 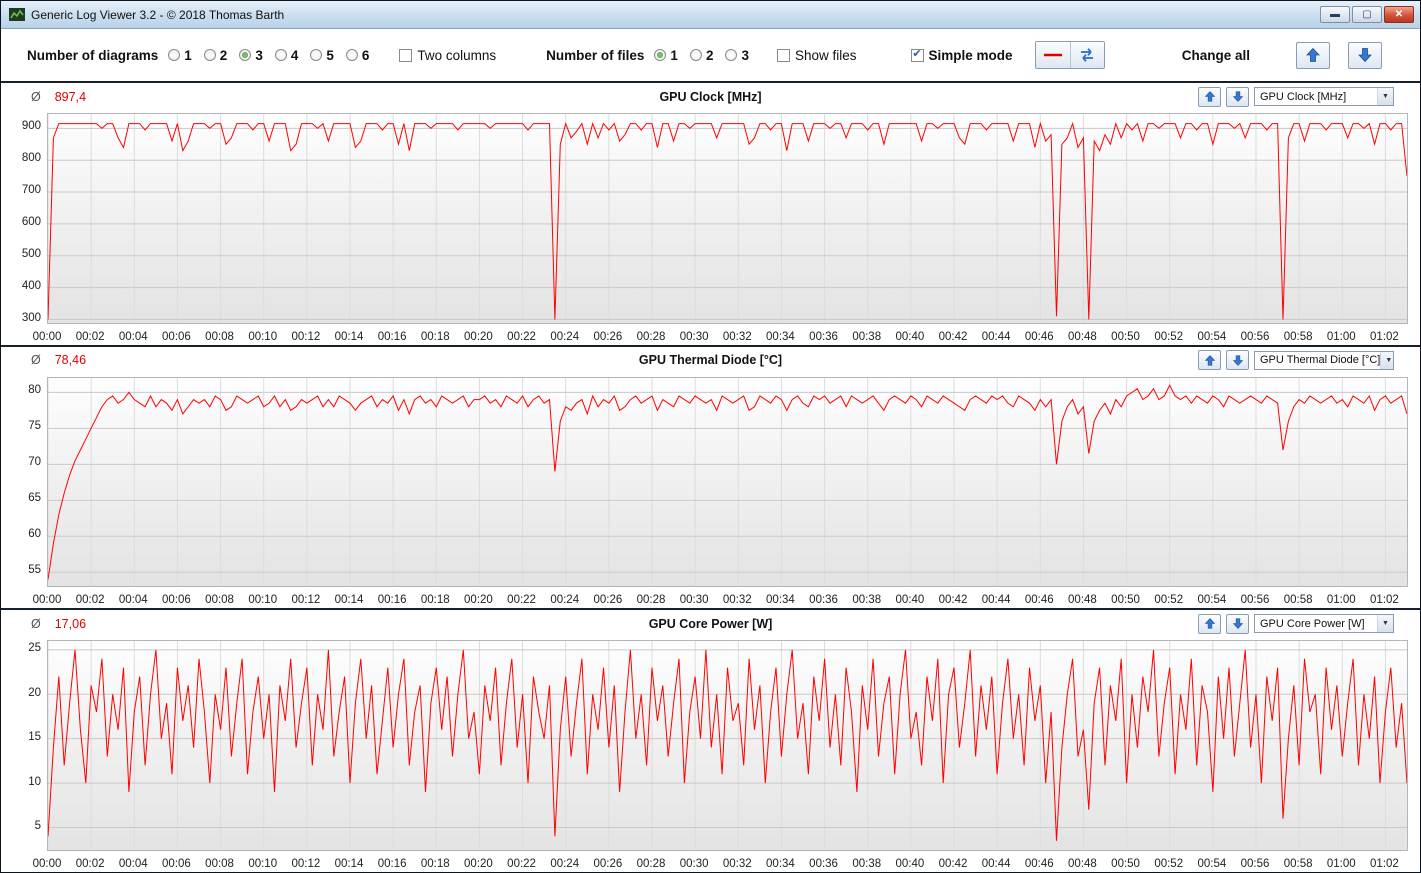 I want to click on change-all-up-button, so click(x=1313, y=55).